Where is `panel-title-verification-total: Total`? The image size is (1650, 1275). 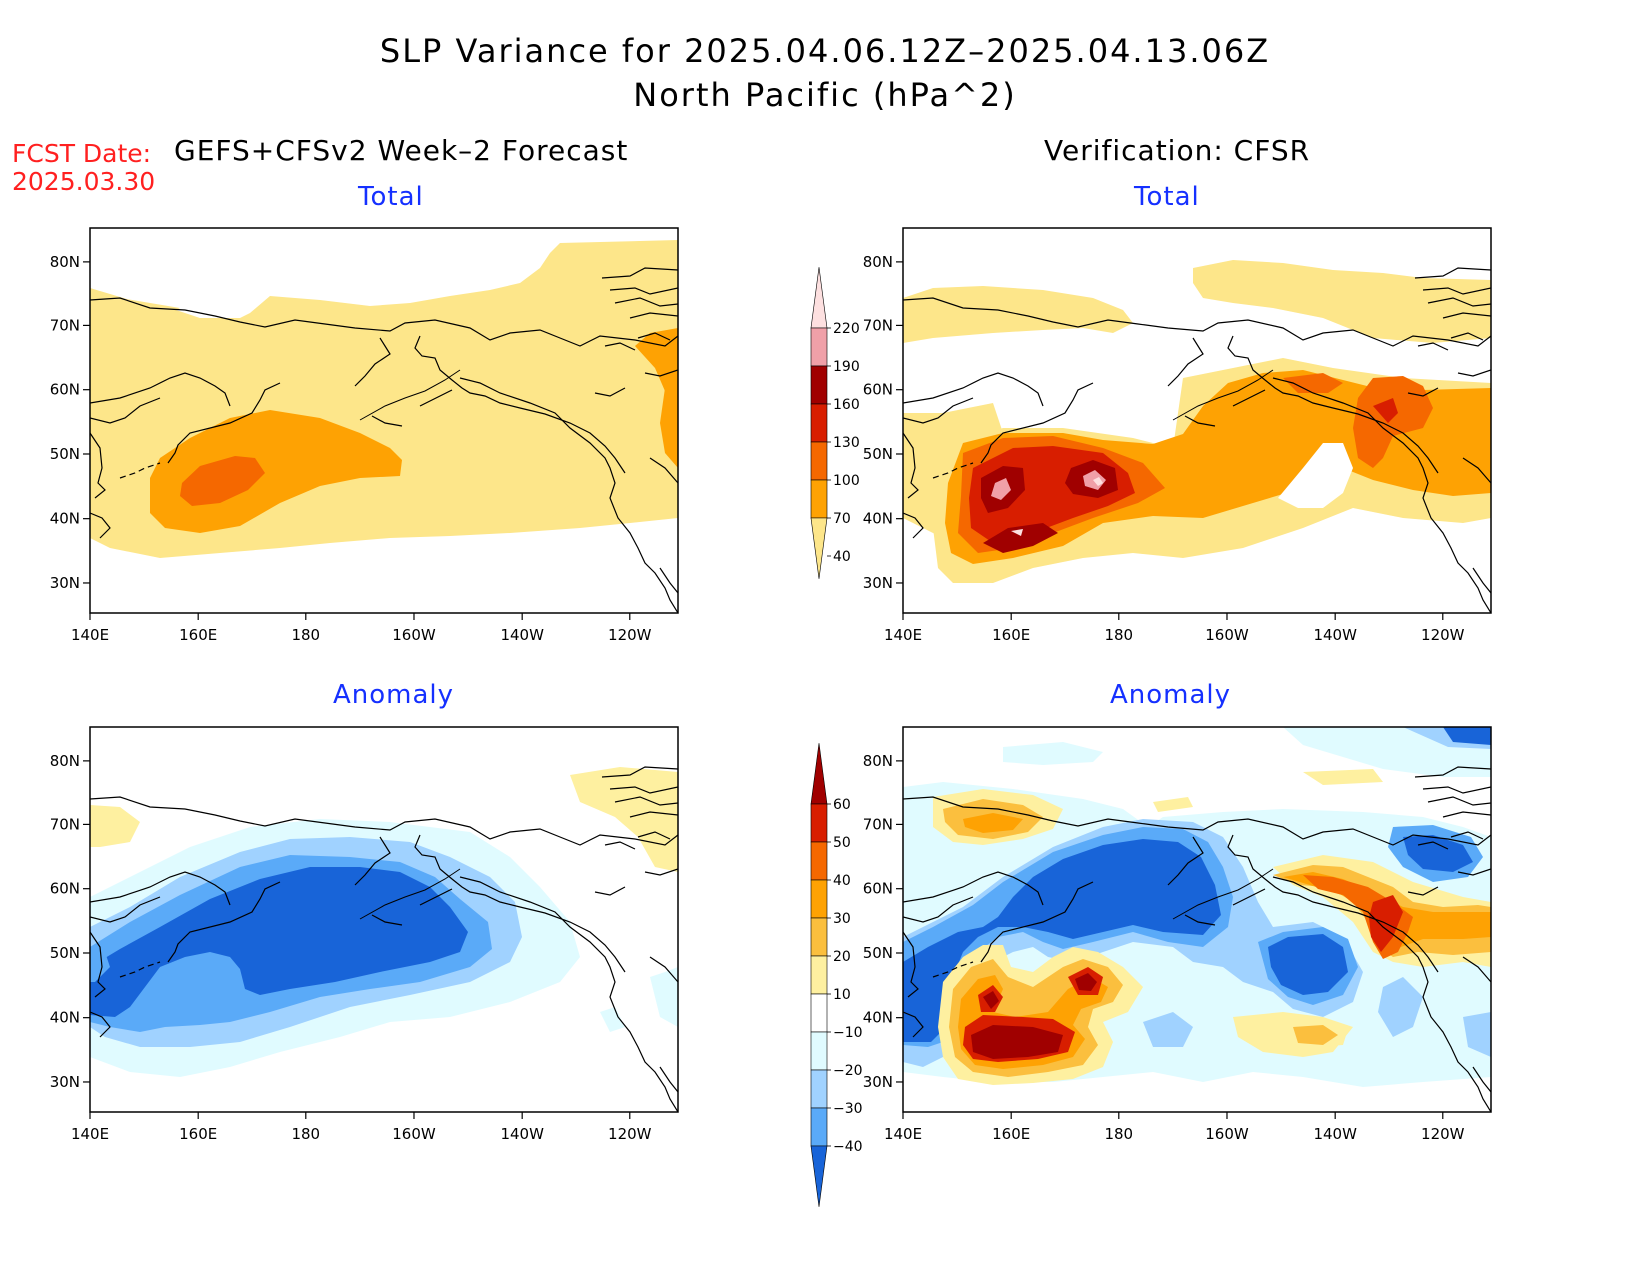 panel-title-verification-total: Total is located at coordinates (1167, 197).